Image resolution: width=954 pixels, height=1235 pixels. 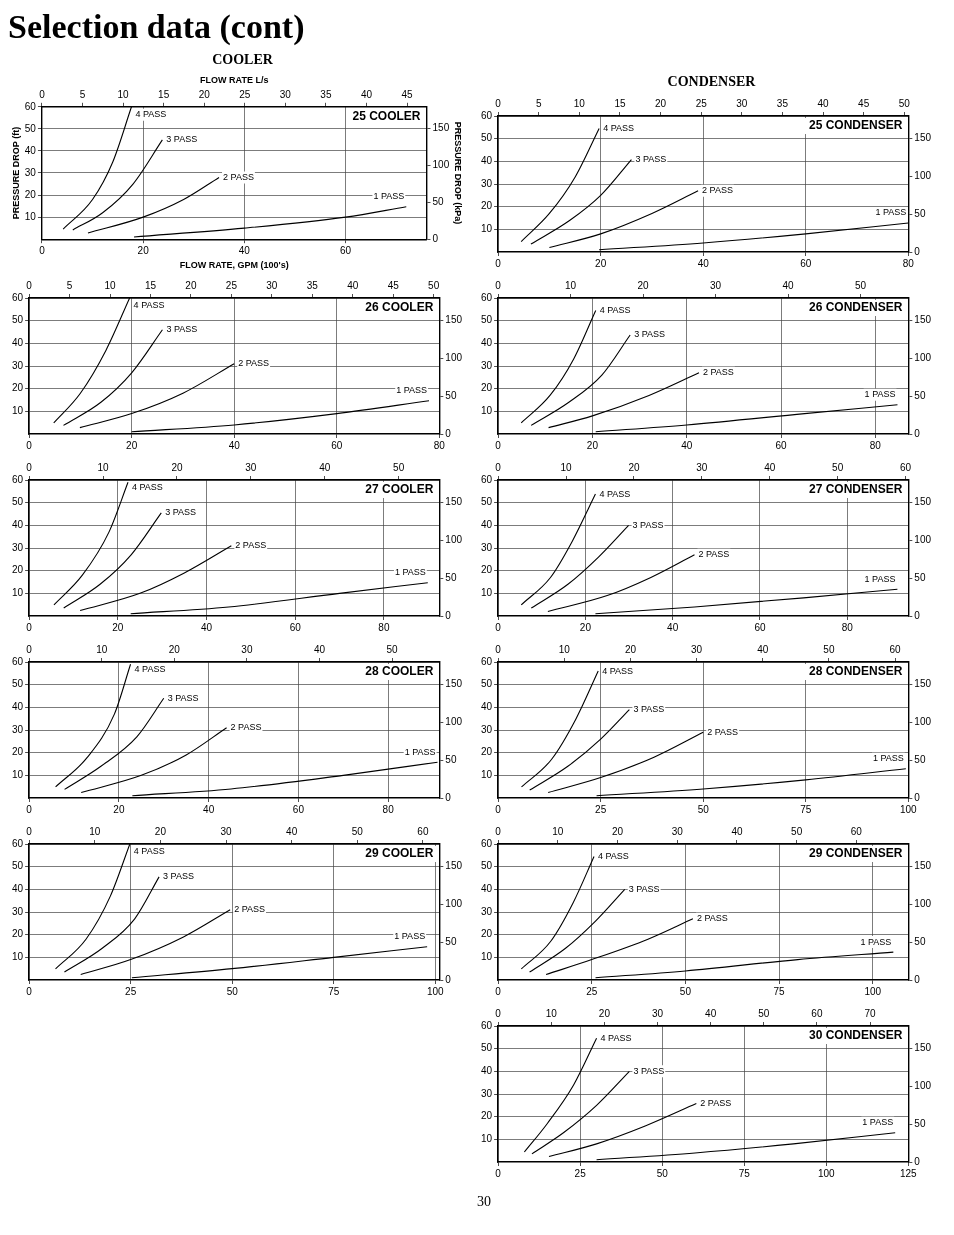 What do you see at coordinates (399, 671) in the screenshot?
I see `chart-title: 28 COOLER` at bounding box center [399, 671].